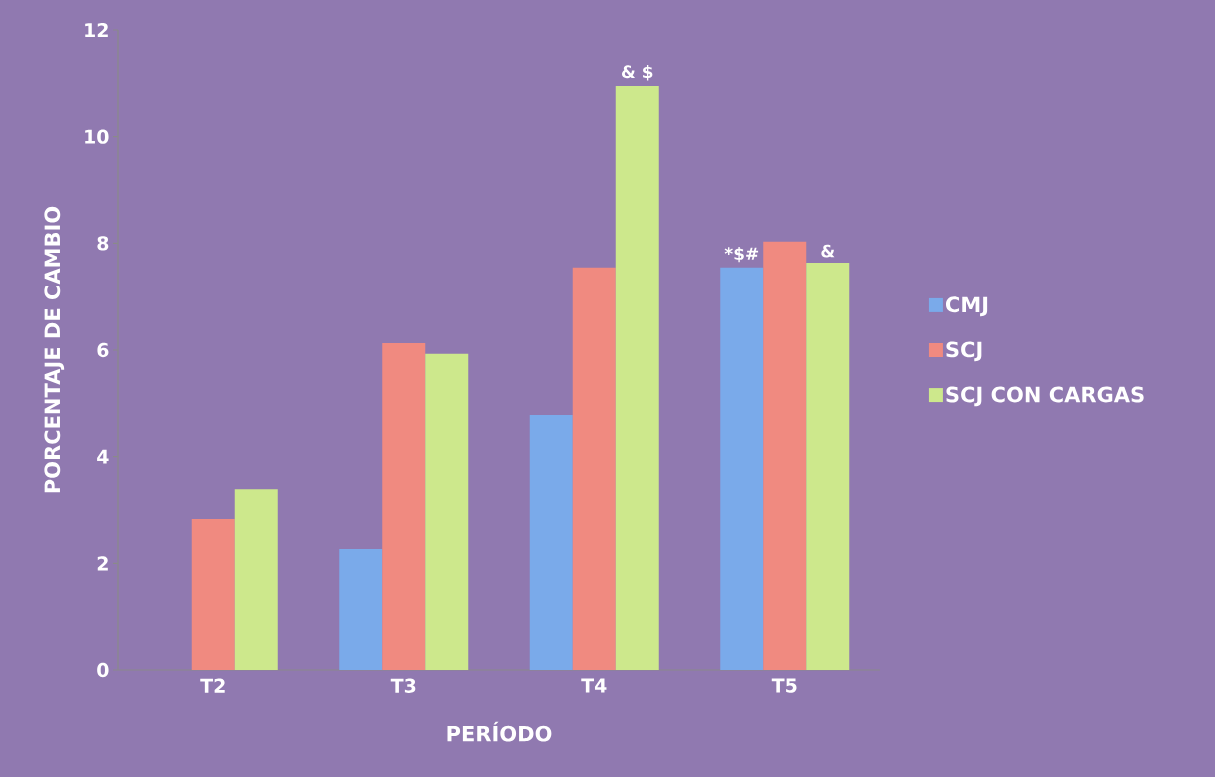 The image size is (1215, 777). I want to click on legend-label: SCJ CON CARGAS, so click(1045, 396).